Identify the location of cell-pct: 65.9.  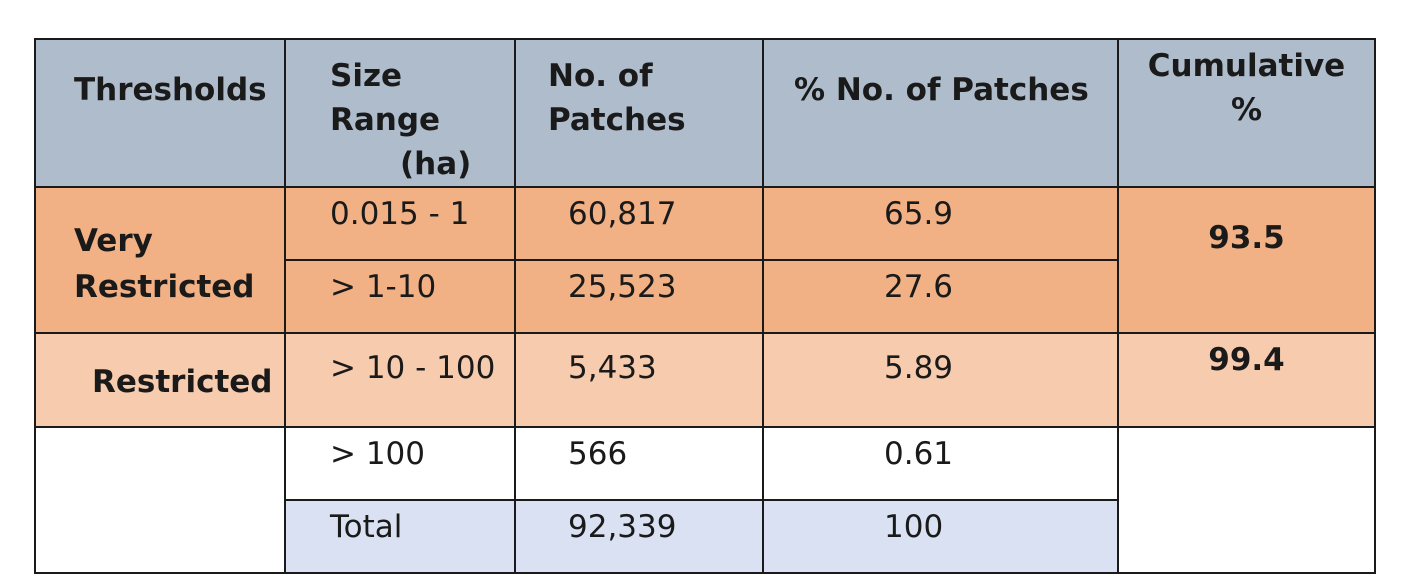
(940, 223).